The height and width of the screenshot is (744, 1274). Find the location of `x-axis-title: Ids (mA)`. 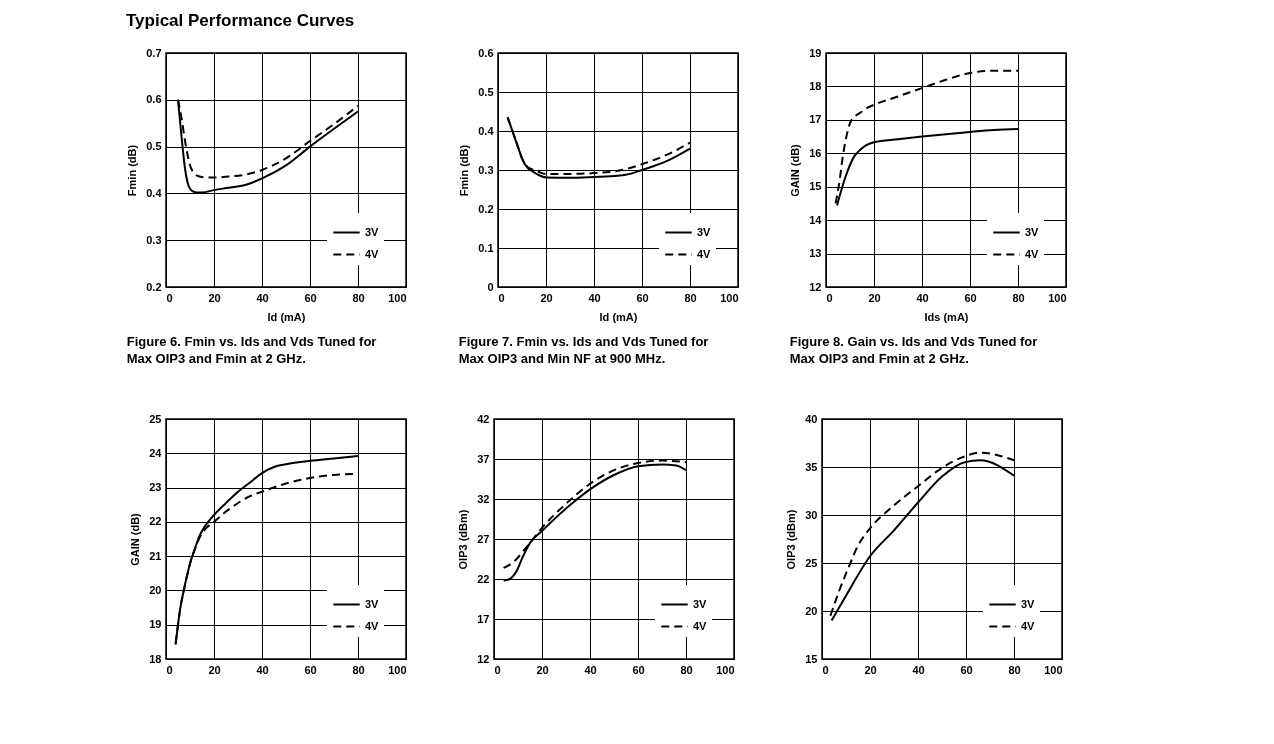

x-axis-title: Ids (mA) is located at coordinates (946, 316).